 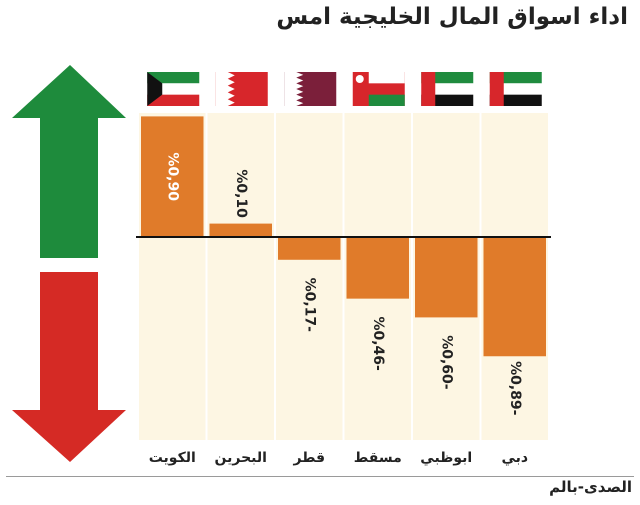 What do you see at coordinates (378, 343) in the screenshot?
I see `data-label-4: %0,46-` at bounding box center [378, 343].